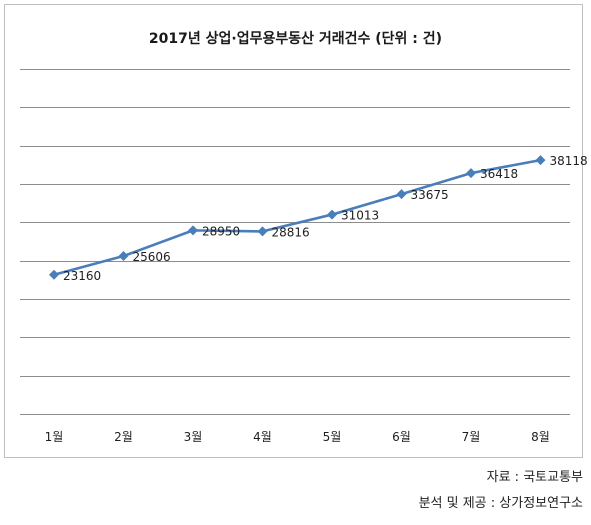 This screenshot has width=591, height=525. Describe the element at coordinates (540, 437) in the screenshot. I see `x-tick-label: 8월` at that location.